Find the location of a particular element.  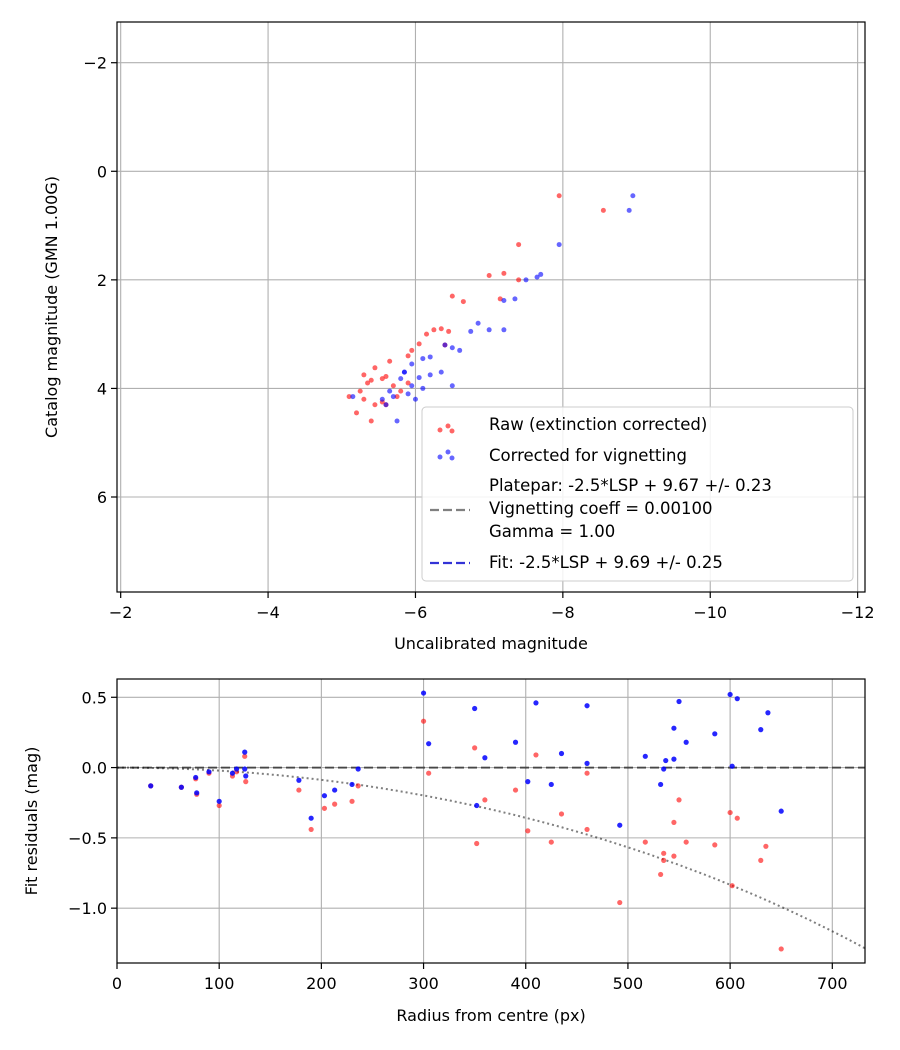

bottom-y-tick-label: −1.0 is located at coordinates (87, 908).